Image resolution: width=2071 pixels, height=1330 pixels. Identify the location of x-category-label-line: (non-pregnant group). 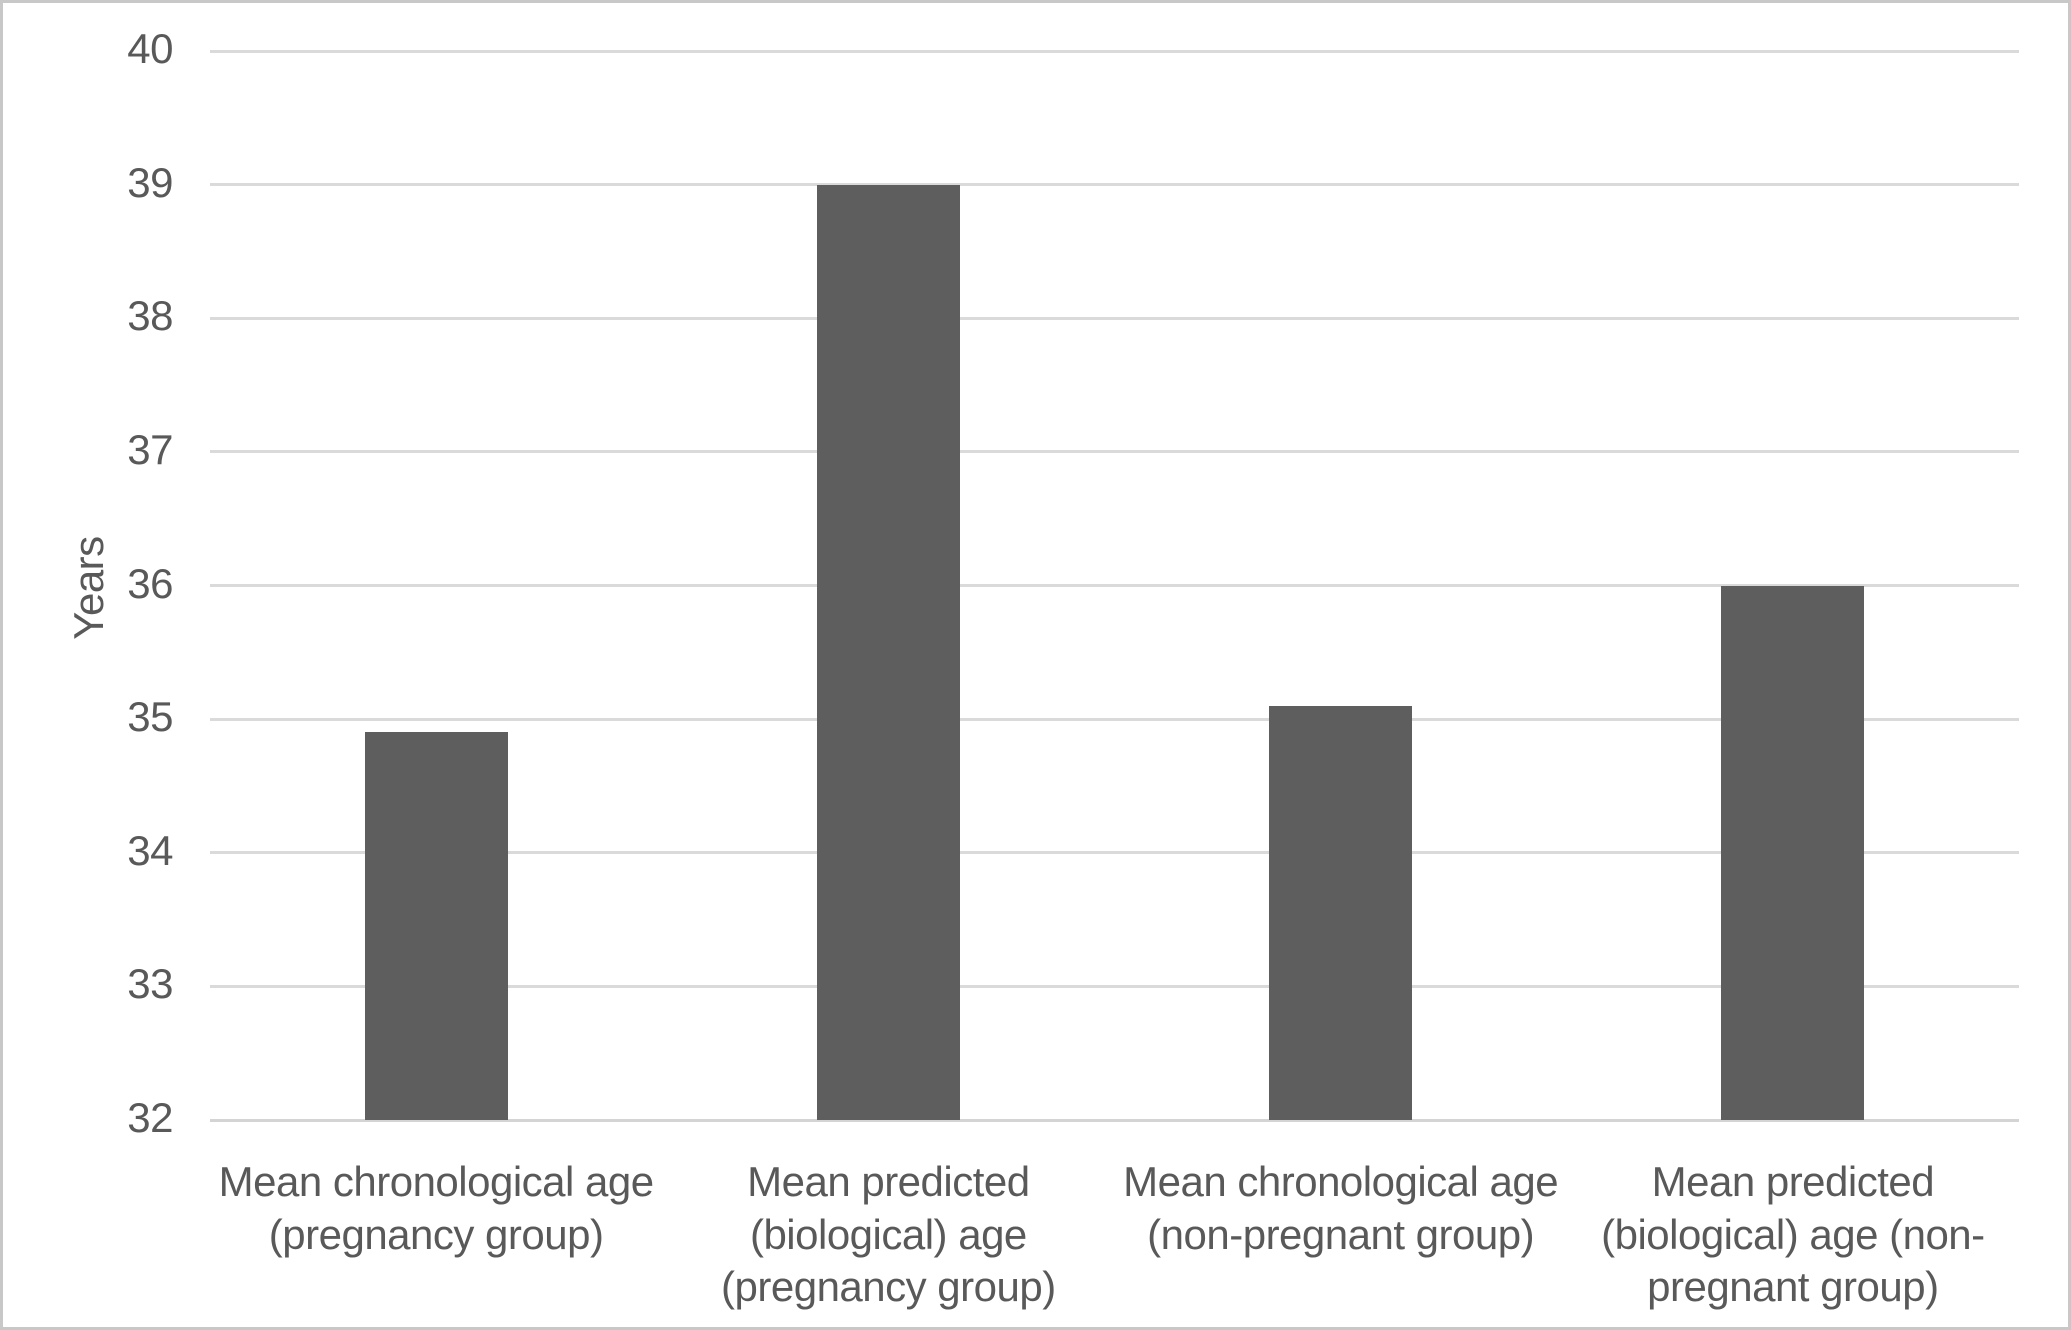
(1341, 1234).